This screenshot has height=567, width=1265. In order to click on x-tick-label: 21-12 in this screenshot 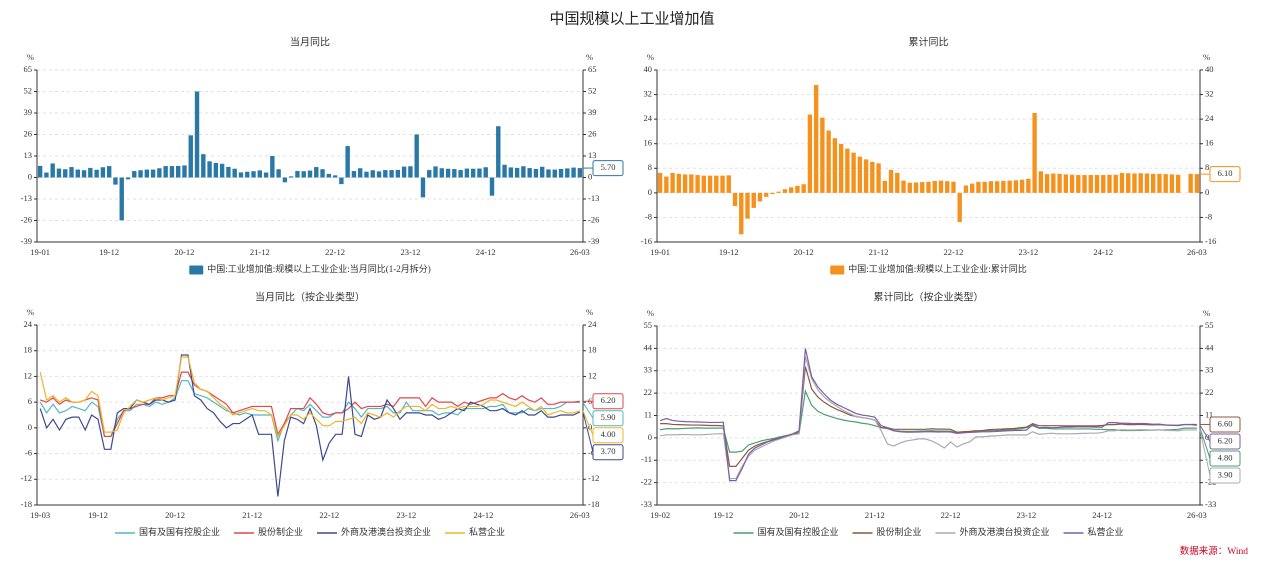, I will do `click(260, 252)`.